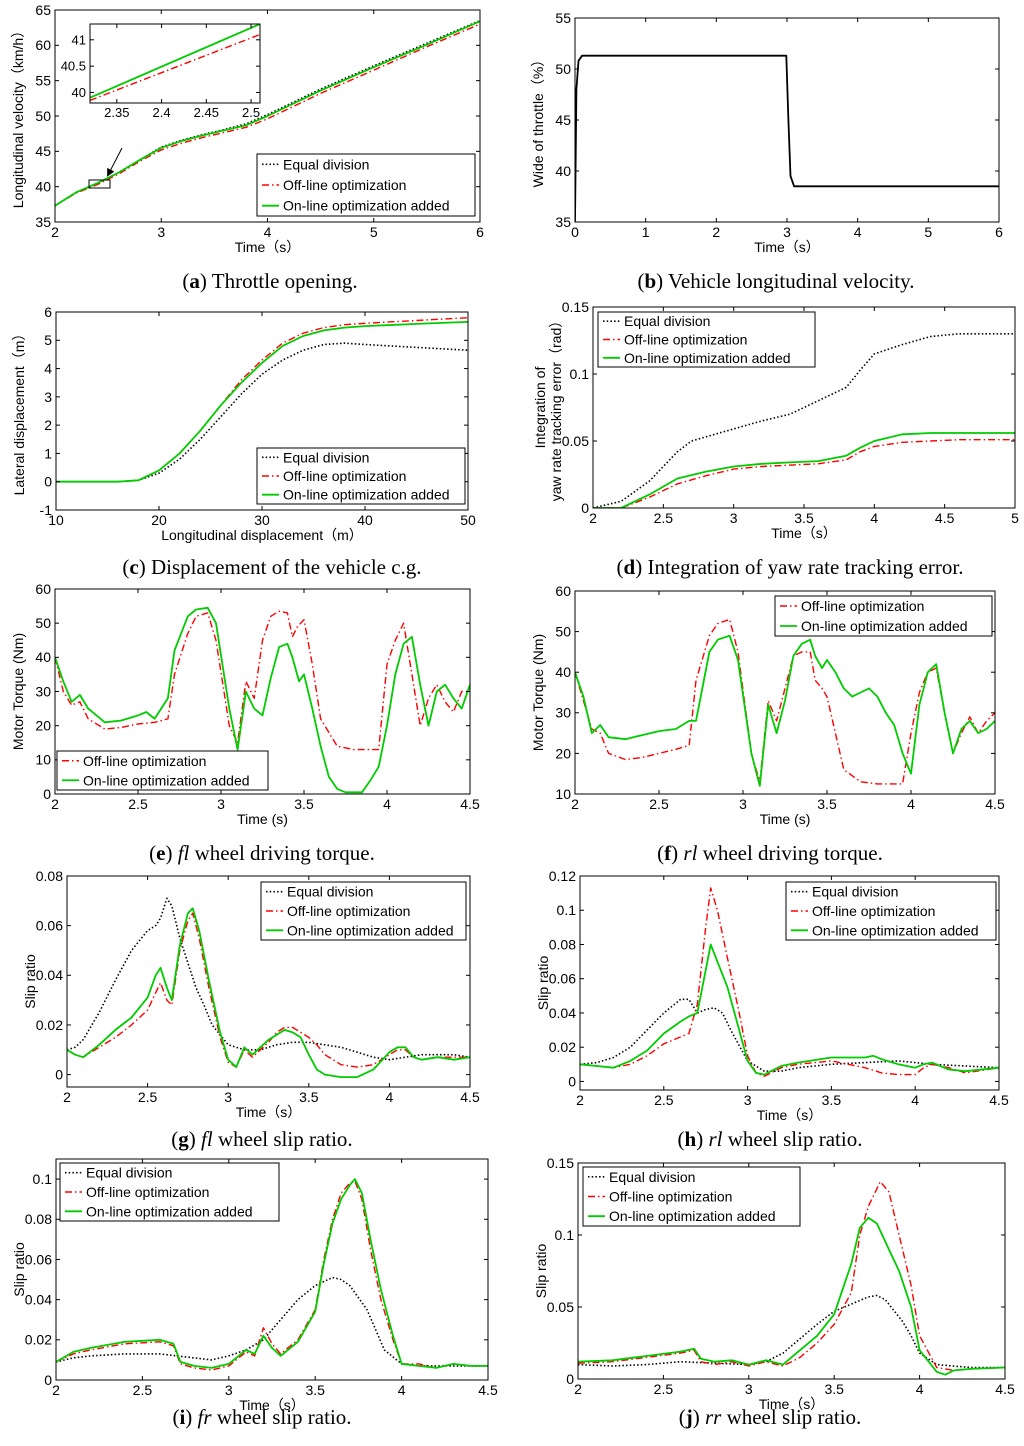 The image size is (1024, 1446). Describe the element at coordinates (159, 520) in the screenshot. I see `x-tick-label: 20` at that location.